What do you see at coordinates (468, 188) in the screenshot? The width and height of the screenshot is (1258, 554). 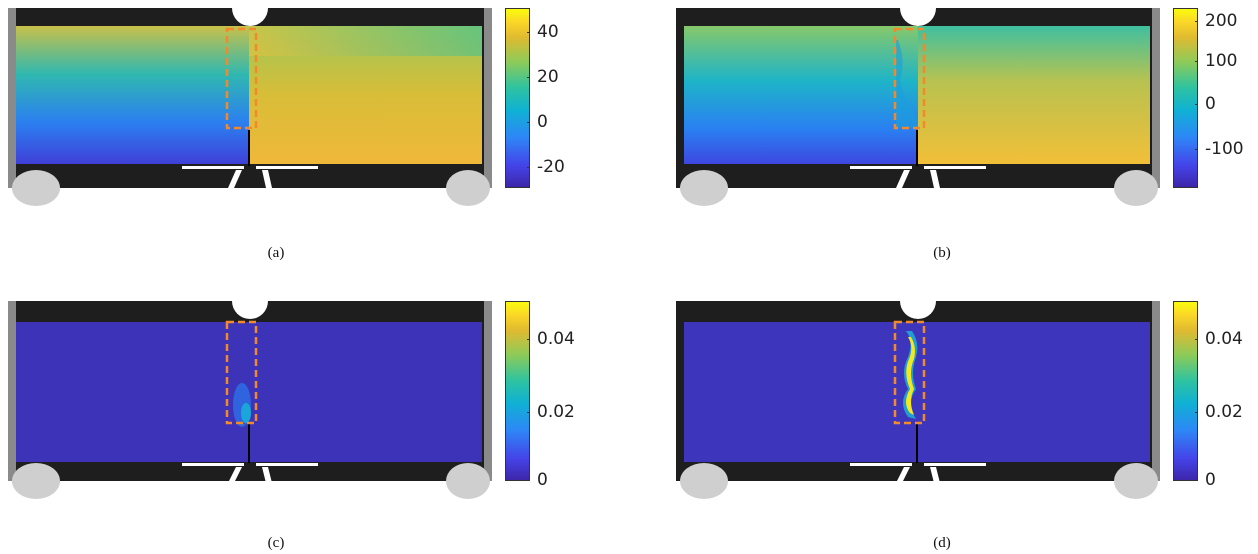 I see `support-right` at bounding box center [468, 188].